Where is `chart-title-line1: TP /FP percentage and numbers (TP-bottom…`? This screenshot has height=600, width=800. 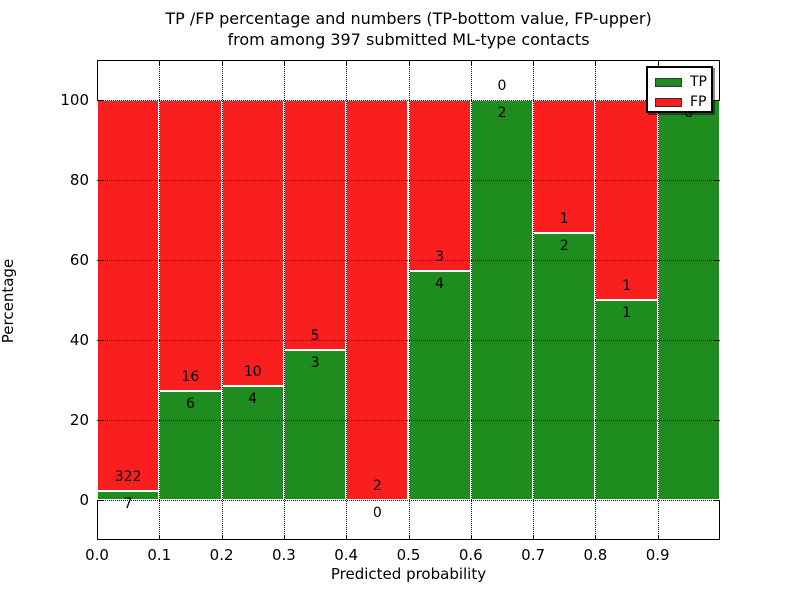
chart-title-line1: TP /FP percentage and numbers (TP-bottom… is located at coordinates (408, 18).